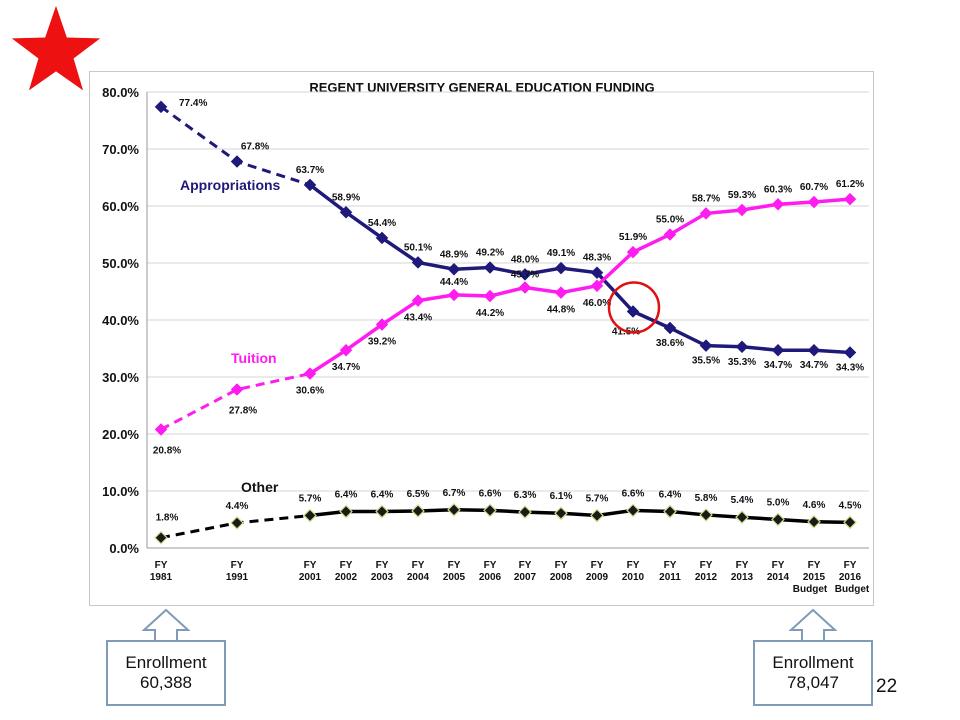 The image size is (960, 720). What do you see at coordinates (597, 303) in the screenshot?
I see `tuition-data-label: 46.0%` at bounding box center [597, 303].